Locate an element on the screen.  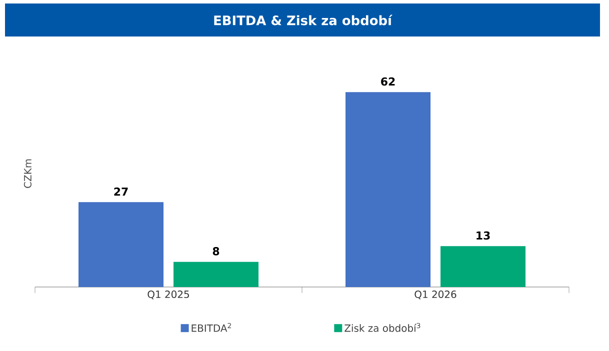
x-tick-label: Q1 2026 is located at coordinates (435, 295).